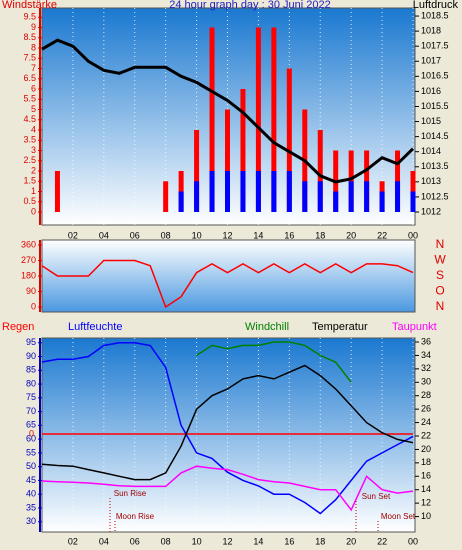 This screenshot has height=550, width=462. I want to click on y-tick-label: 7.5, so click(29, 58).